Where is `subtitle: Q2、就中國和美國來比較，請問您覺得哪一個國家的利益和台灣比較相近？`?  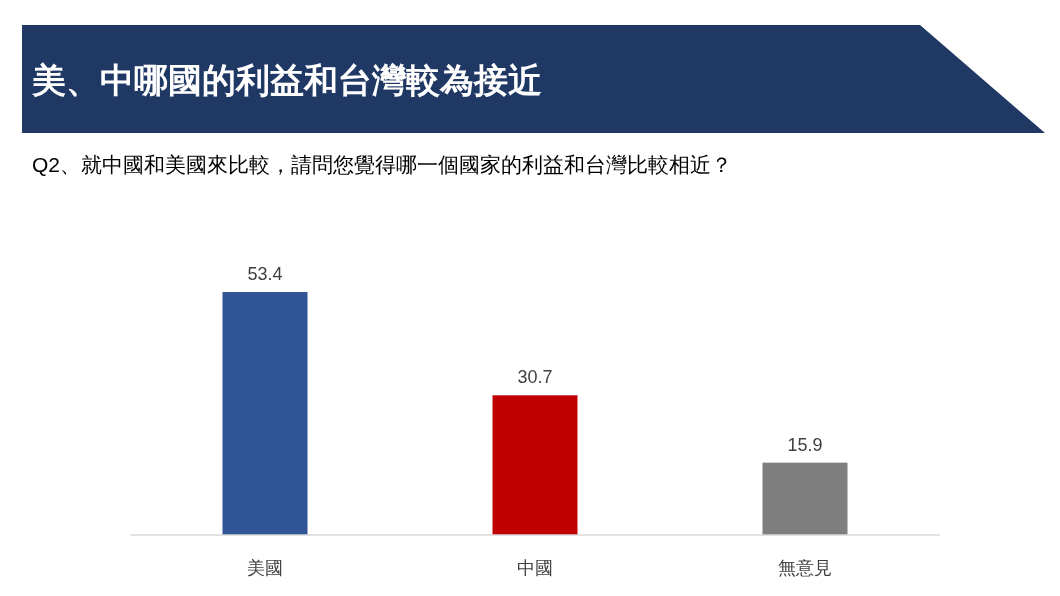 subtitle: Q2、就中國和美國來比較，請問您覺得哪一個國家的利益和台灣比較相近？ is located at coordinates (382, 164).